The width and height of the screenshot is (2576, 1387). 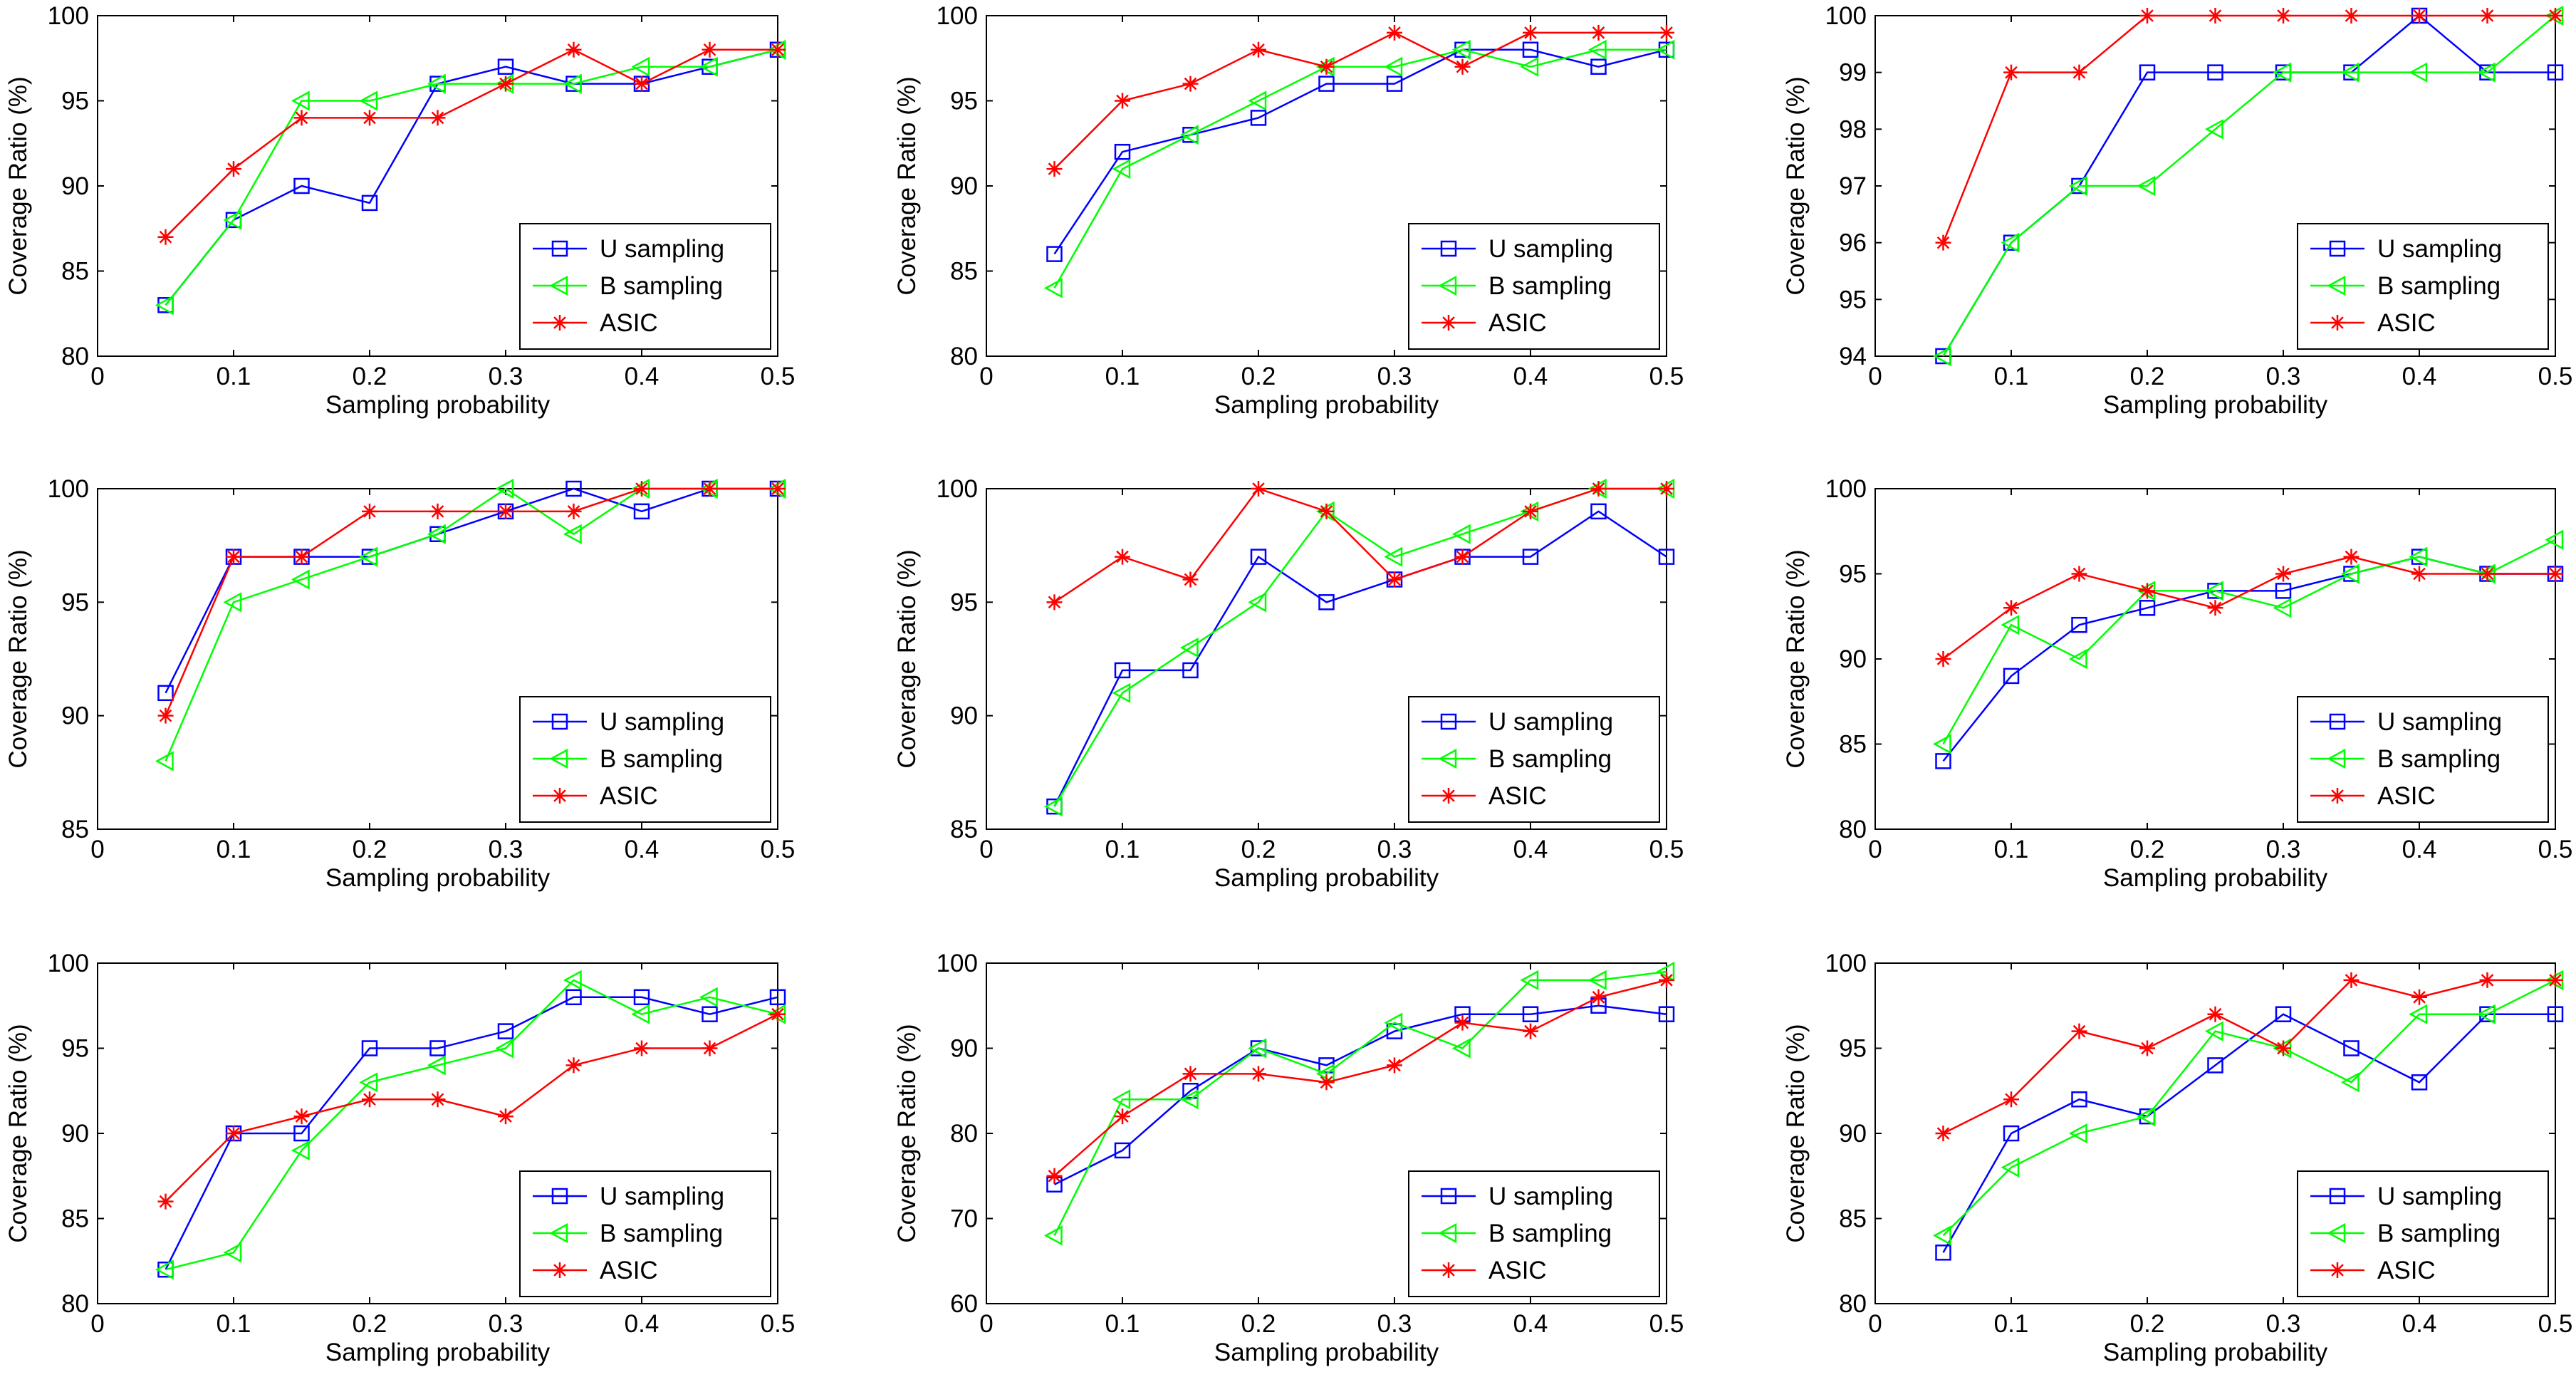 I want to click on x-tick-label: 0.5, so click(x=2555, y=376).